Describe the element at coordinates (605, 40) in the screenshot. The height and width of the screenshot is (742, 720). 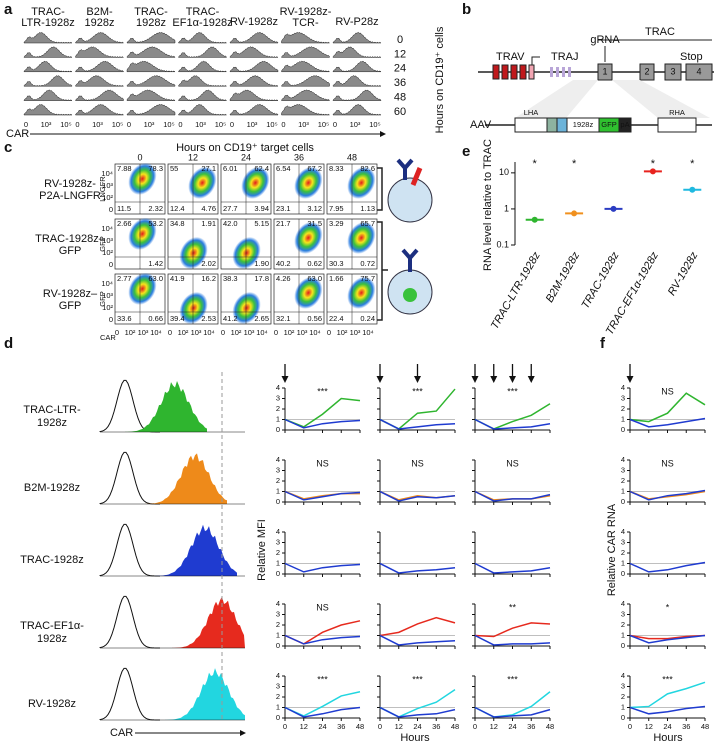
I see `grna-label: gRNA` at that location.